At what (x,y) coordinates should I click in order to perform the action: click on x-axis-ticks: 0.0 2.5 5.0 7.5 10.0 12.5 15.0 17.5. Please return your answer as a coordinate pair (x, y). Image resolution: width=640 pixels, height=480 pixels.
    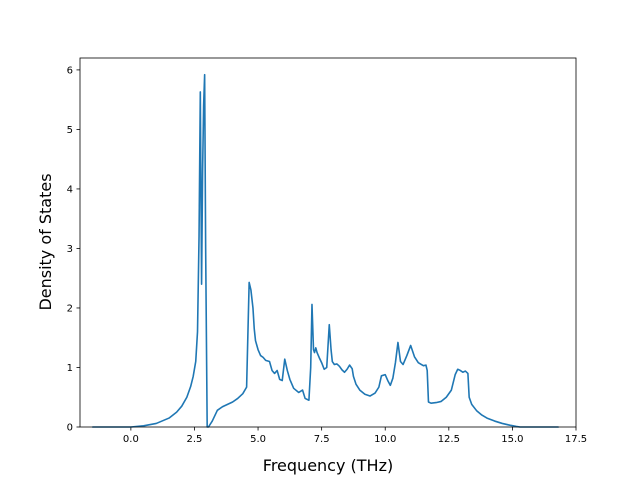
    Looking at the image, I should click on (355, 436).